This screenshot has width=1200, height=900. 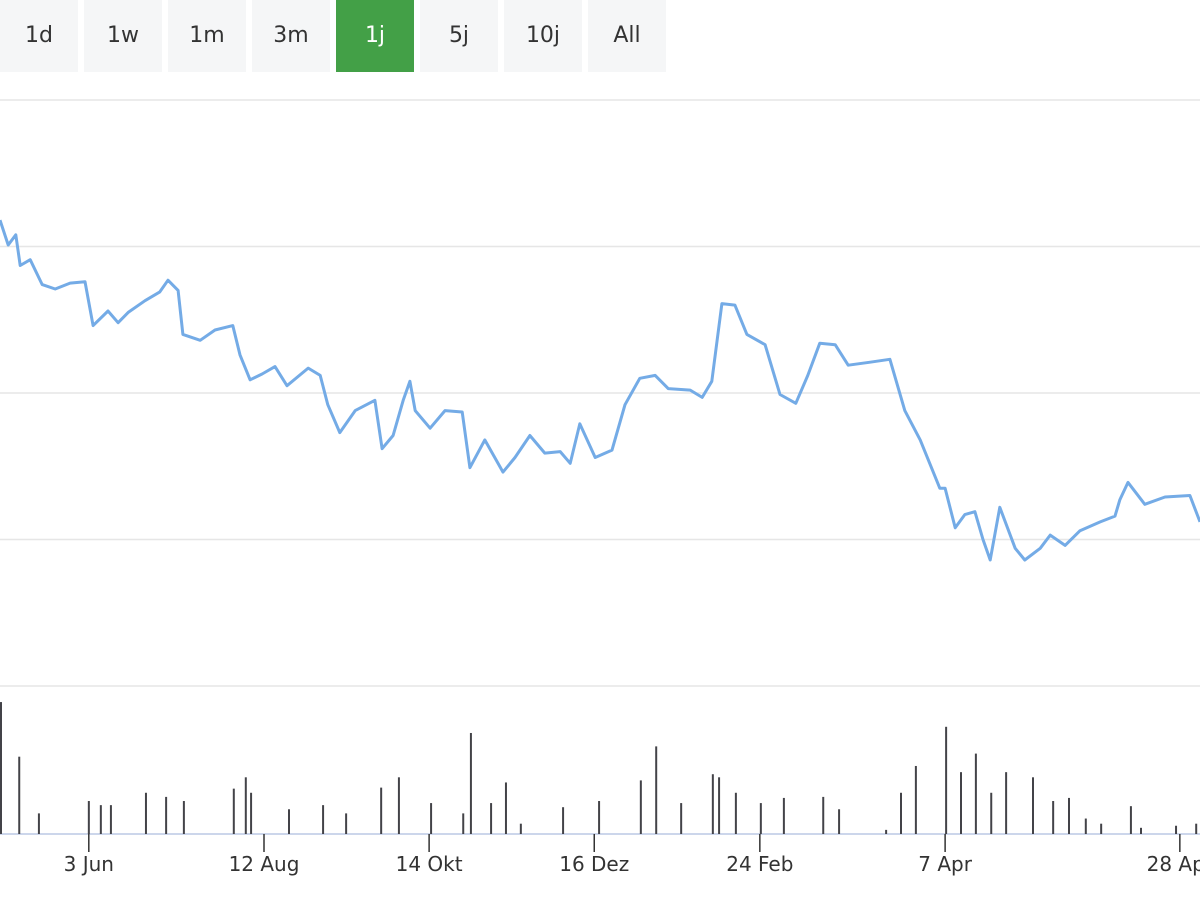 I want to click on range-button: 1j, so click(x=375, y=36).